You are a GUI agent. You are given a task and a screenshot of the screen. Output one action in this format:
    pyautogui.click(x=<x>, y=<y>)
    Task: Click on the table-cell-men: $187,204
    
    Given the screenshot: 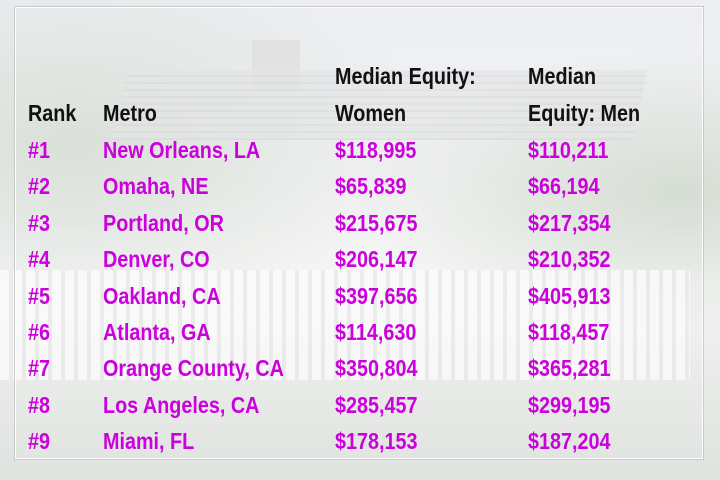 What is the action you would take?
    pyautogui.click(x=569, y=441)
    